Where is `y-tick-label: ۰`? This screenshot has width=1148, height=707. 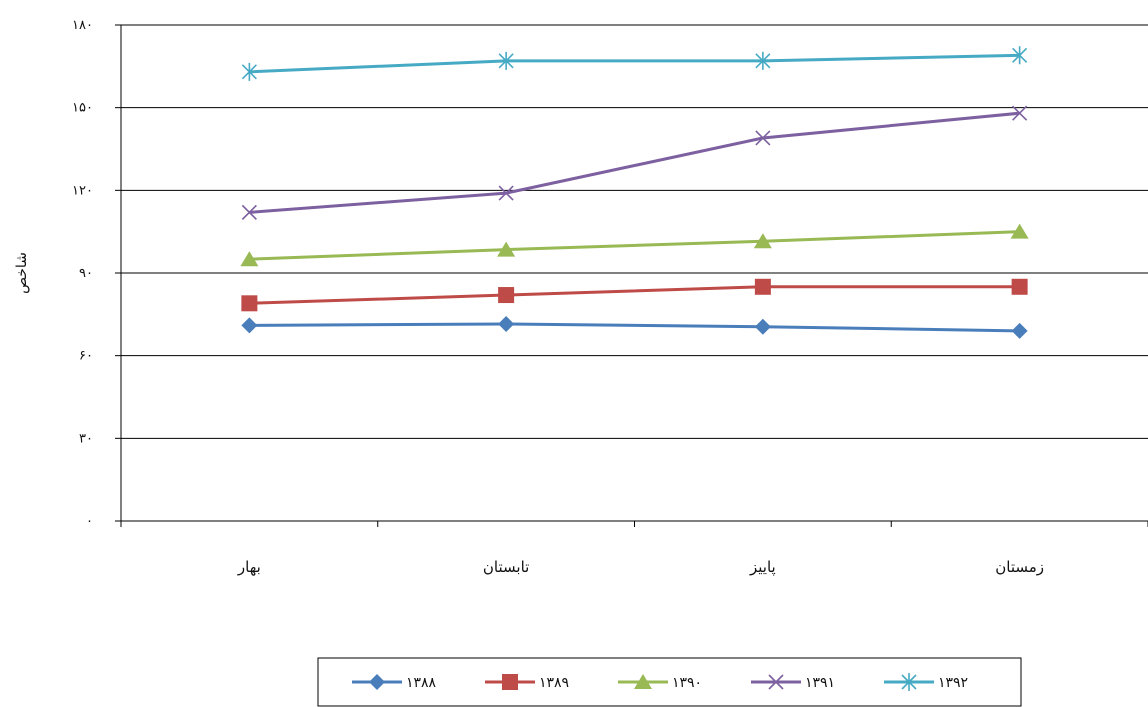
y-tick-label: ۰ is located at coordinates (89, 521).